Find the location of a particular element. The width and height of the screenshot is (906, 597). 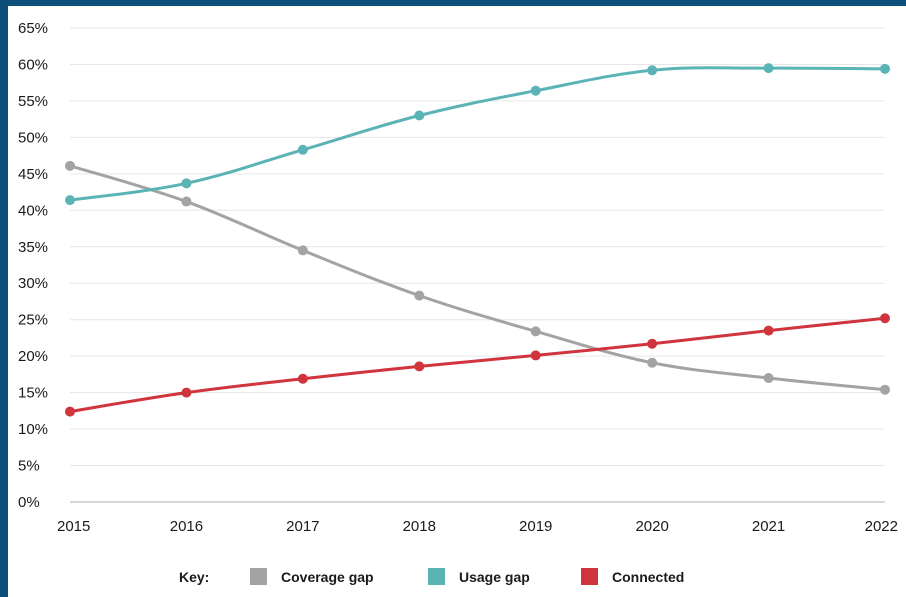

y-tick-label: 35% is located at coordinates (33, 247).